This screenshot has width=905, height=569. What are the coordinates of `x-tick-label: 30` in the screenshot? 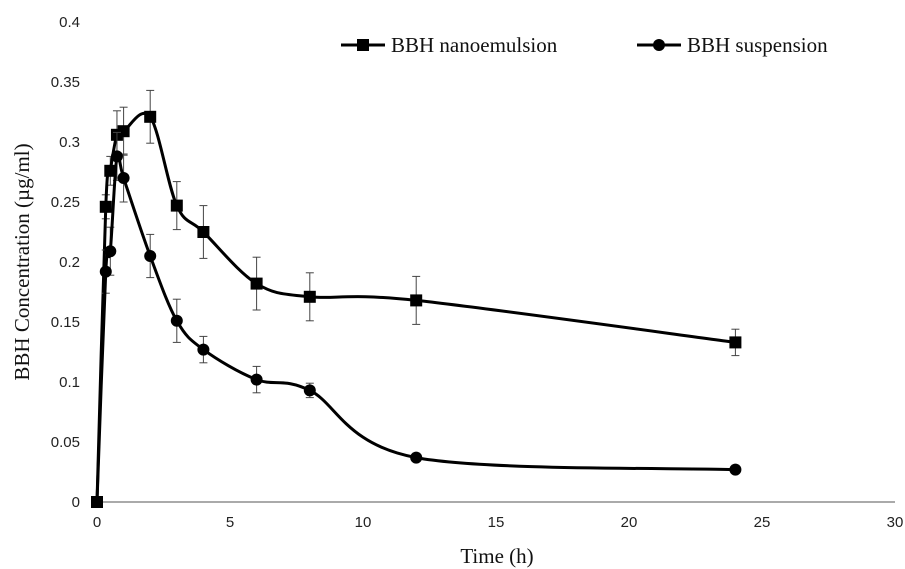 It's located at (895, 522).